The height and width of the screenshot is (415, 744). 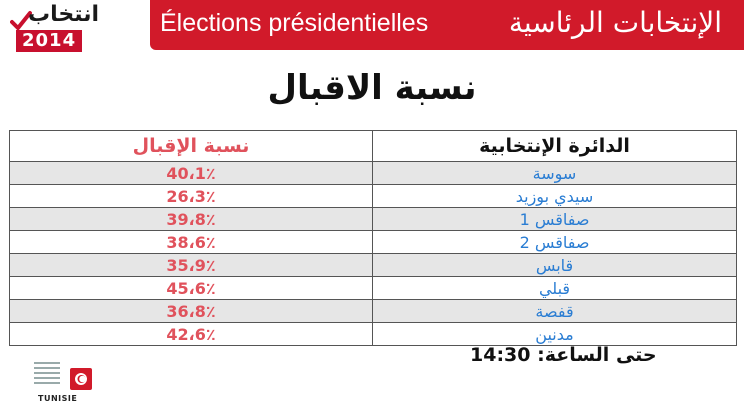 What do you see at coordinates (554, 265) in the screenshot?
I see `district-cell: قابس` at bounding box center [554, 265].